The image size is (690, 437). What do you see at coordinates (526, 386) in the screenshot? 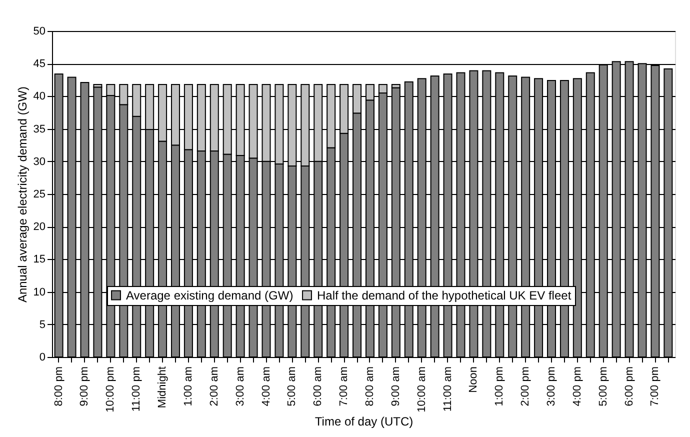
I see `x-tick-label: 2:00 pm` at bounding box center [526, 386].